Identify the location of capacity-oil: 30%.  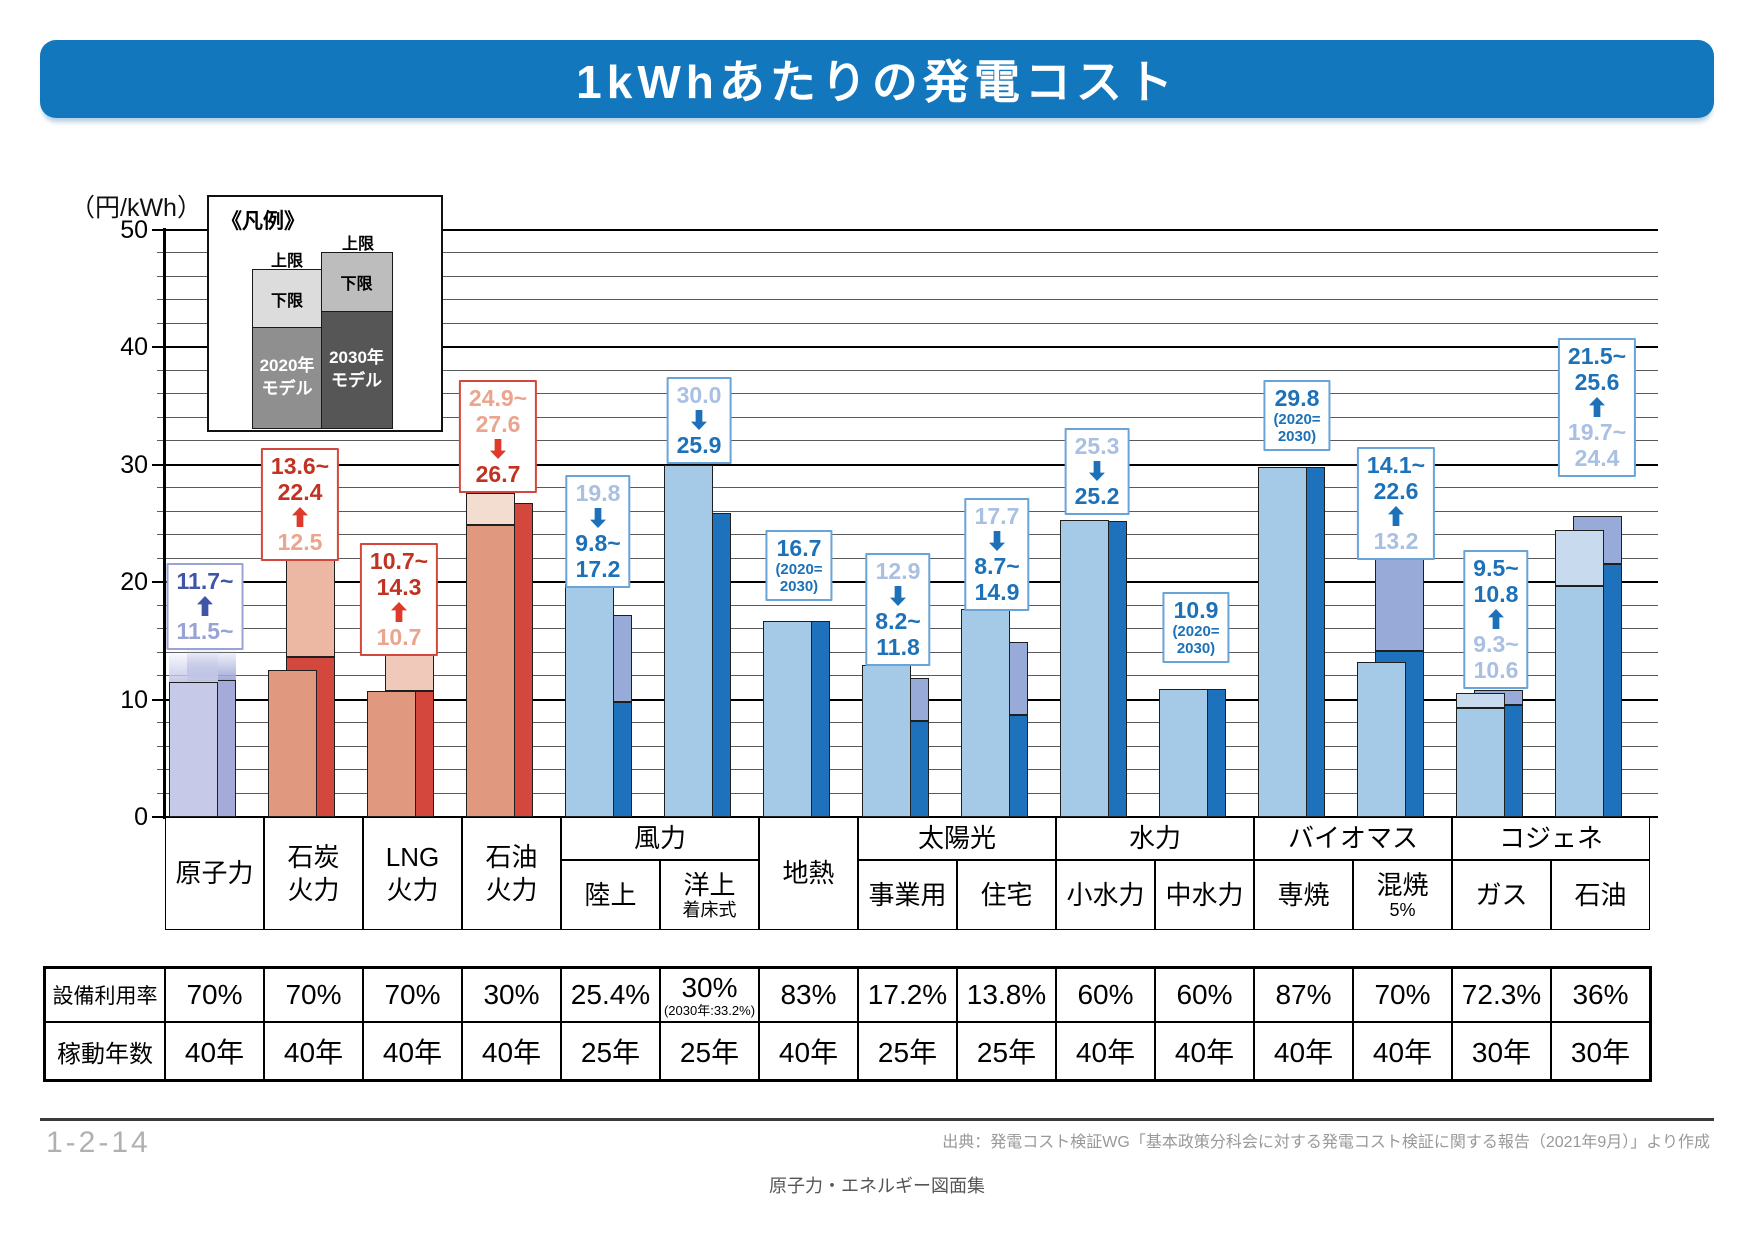
(511, 995).